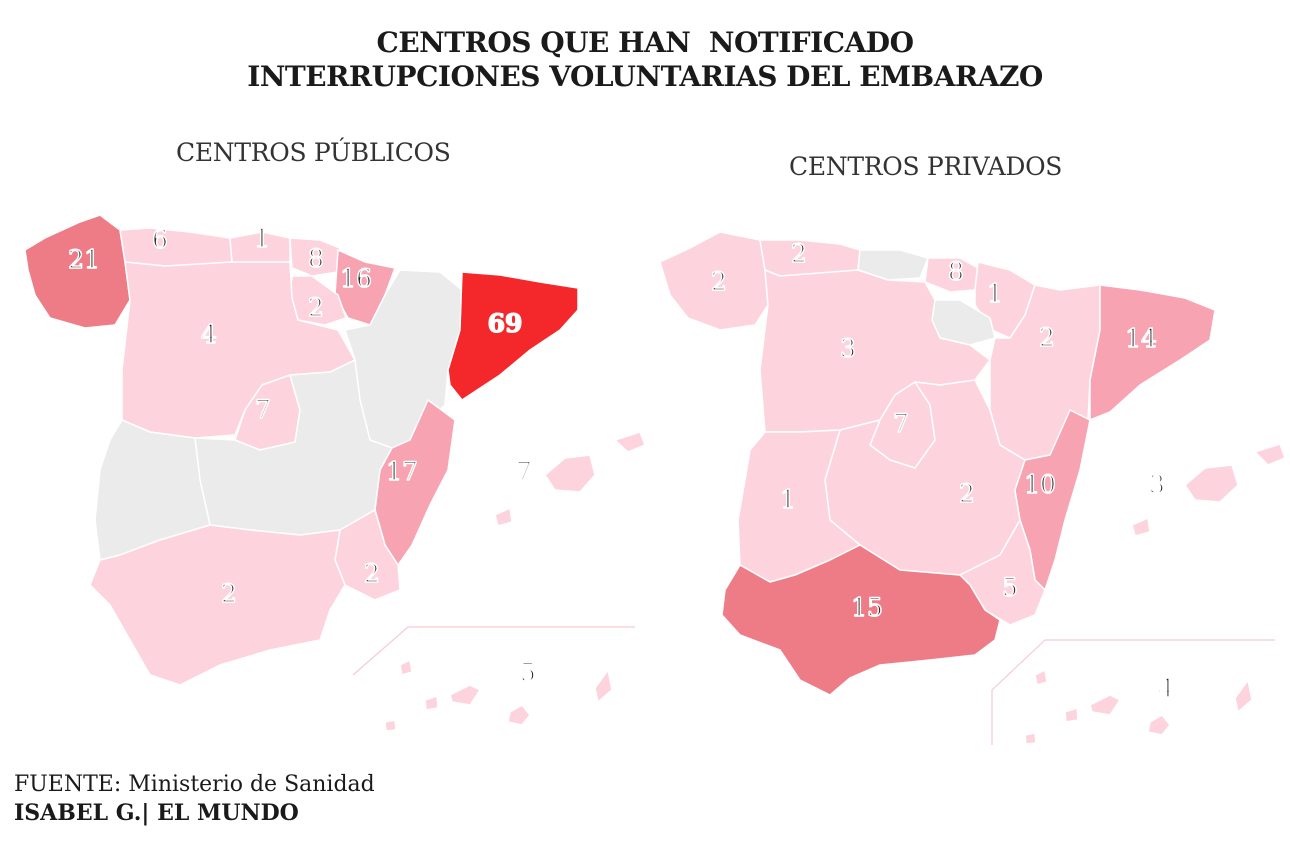 The image size is (1290, 854). Describe the element at coordinates (84, 259) in the screenshot. I see `label-pub-galicia: 21` at that location.